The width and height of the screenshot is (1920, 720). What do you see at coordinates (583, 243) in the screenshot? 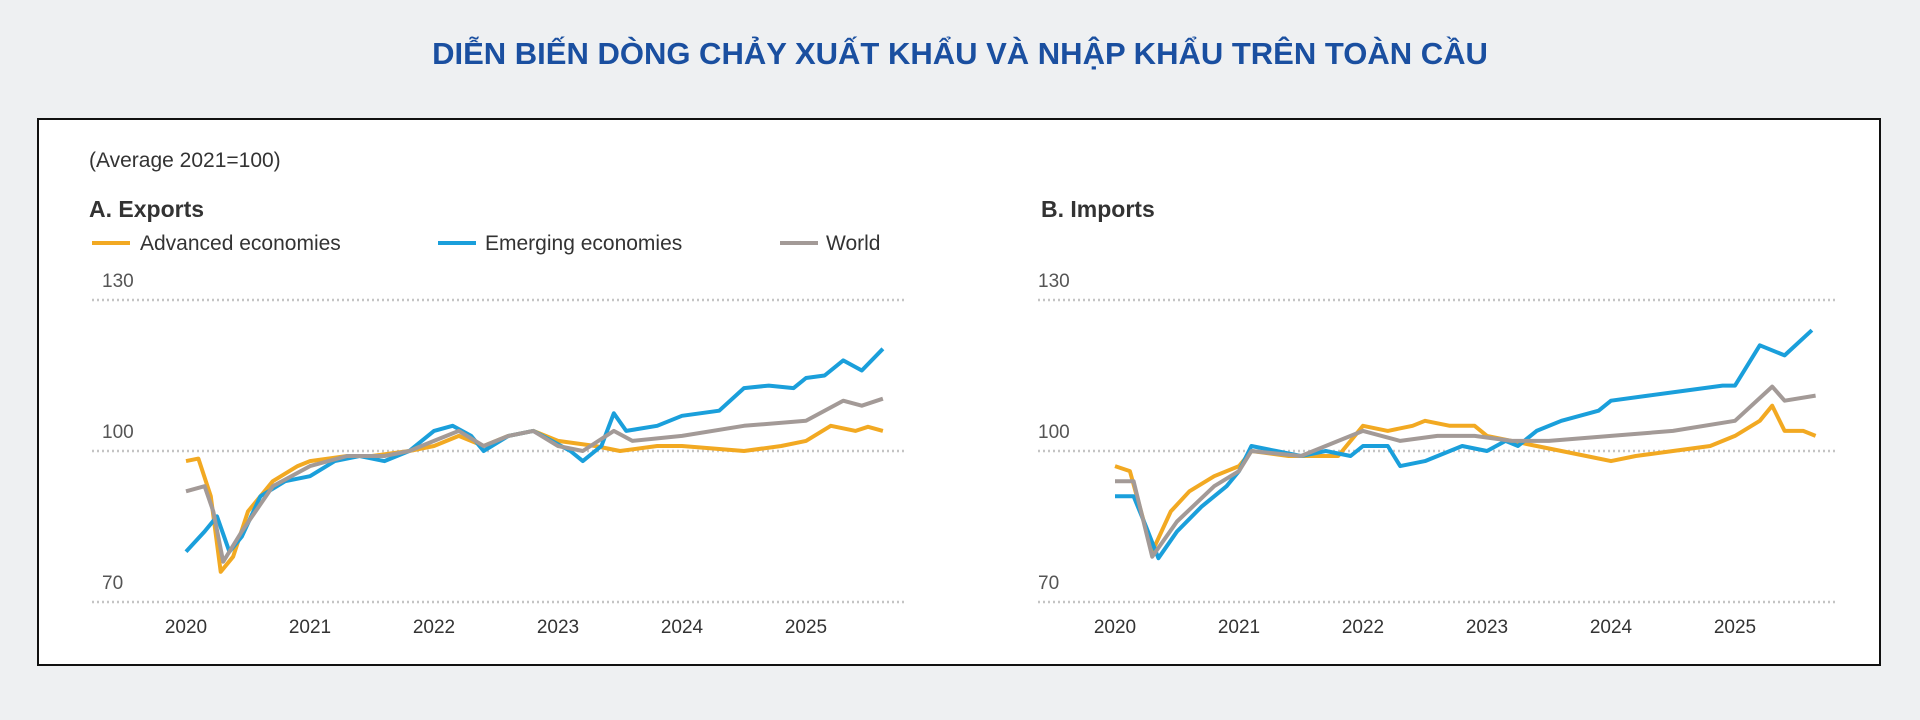
I see `legend-label-emerging: Emerging economies` at bounding box center [583, 243].